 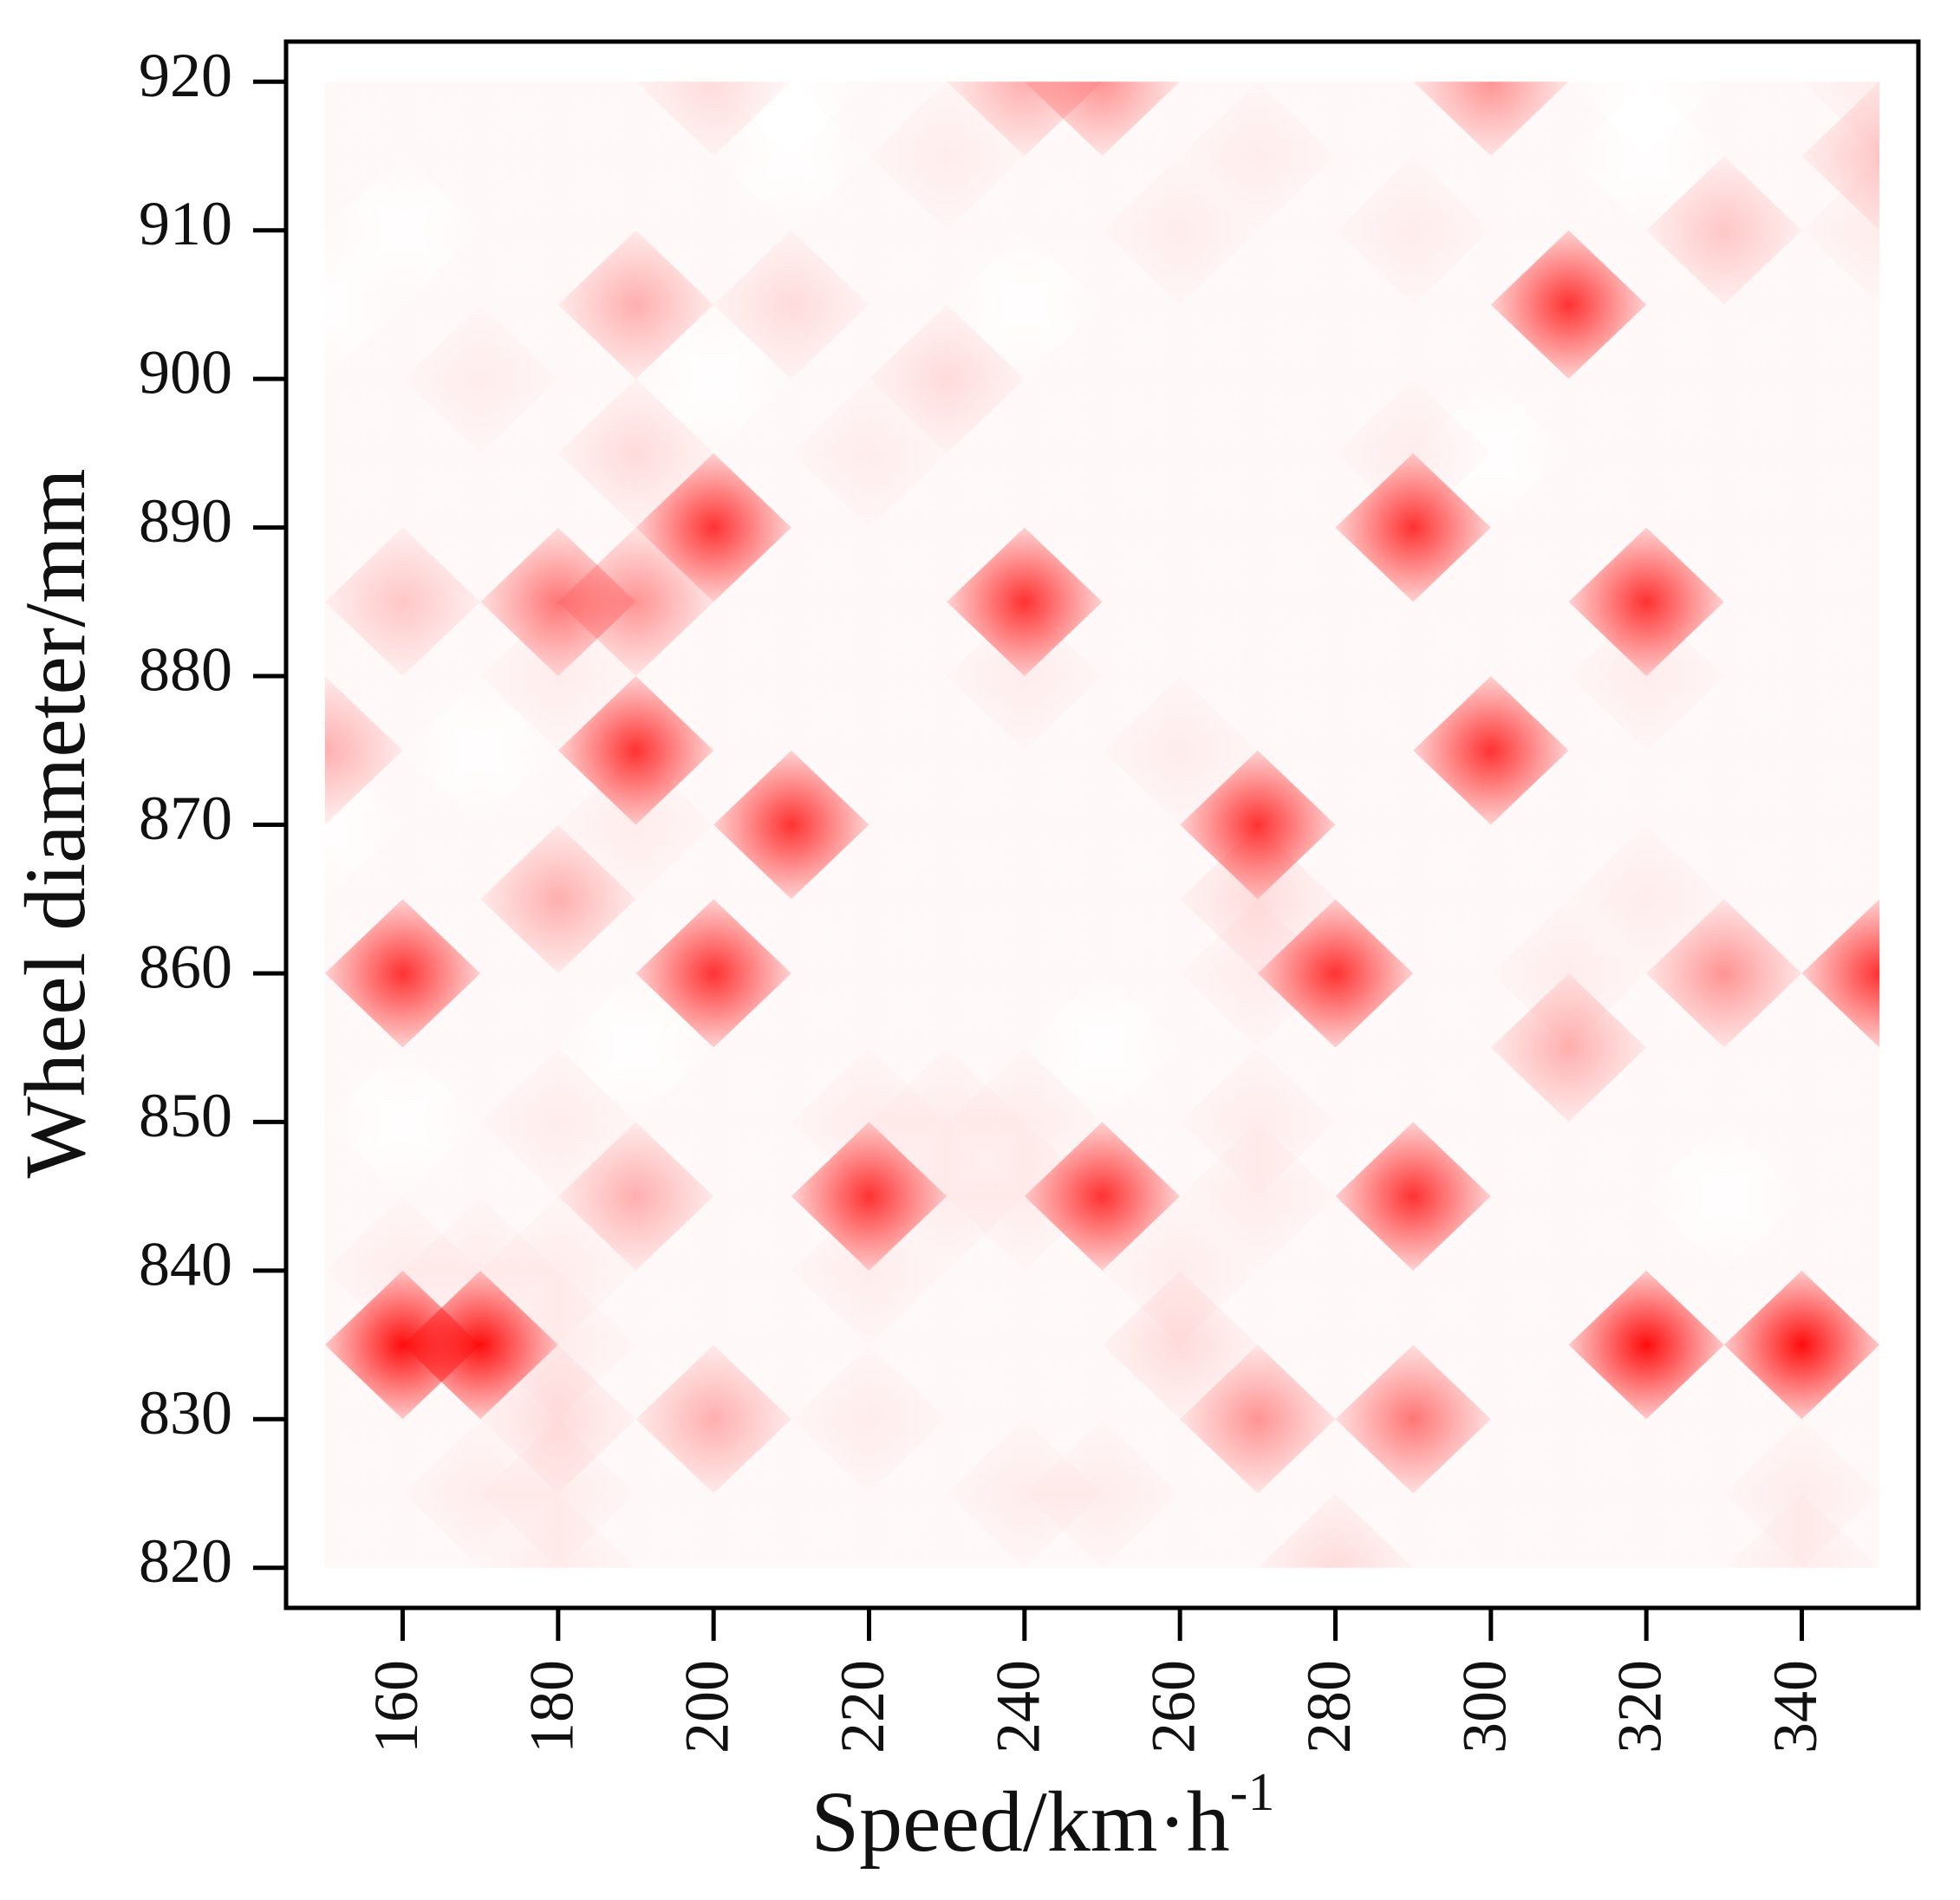 What do you see at coordinates (1795, 1707) in the screenshot?
I see `x-tick-label: 340` at bounding box center [1795, 1707].